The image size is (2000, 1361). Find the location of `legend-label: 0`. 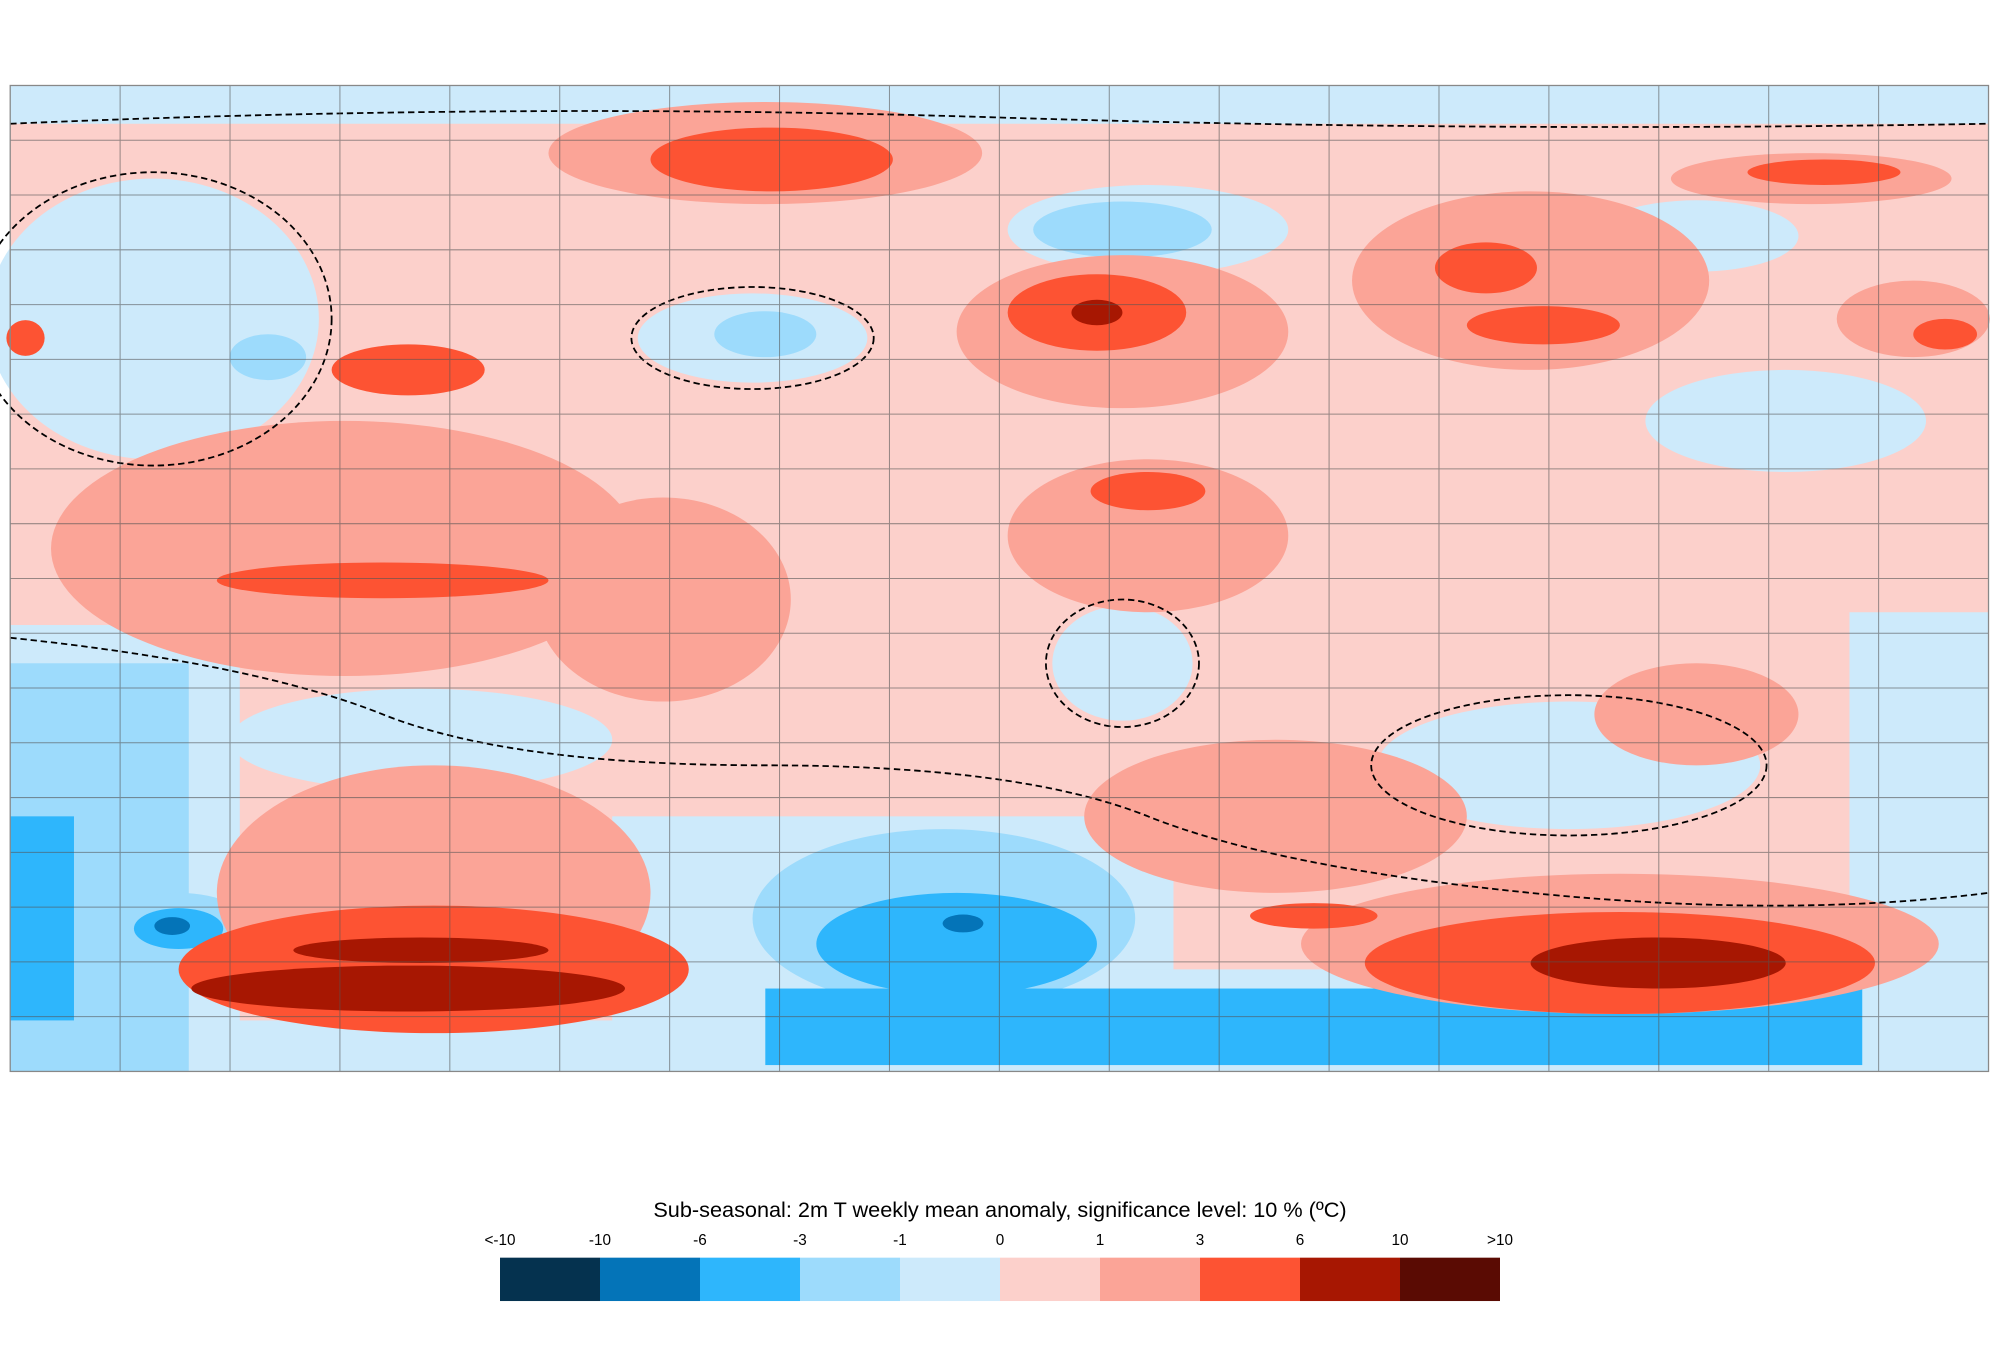

legend-label: 0 is located at coordinates (1000, 1240).